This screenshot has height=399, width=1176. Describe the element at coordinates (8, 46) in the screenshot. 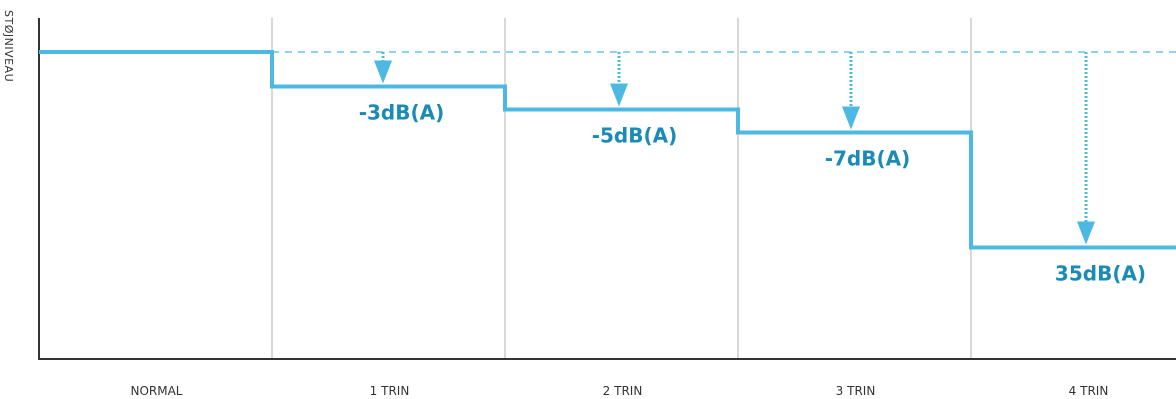

I see `y-axis-label: STØJNIVEAU` at that location.